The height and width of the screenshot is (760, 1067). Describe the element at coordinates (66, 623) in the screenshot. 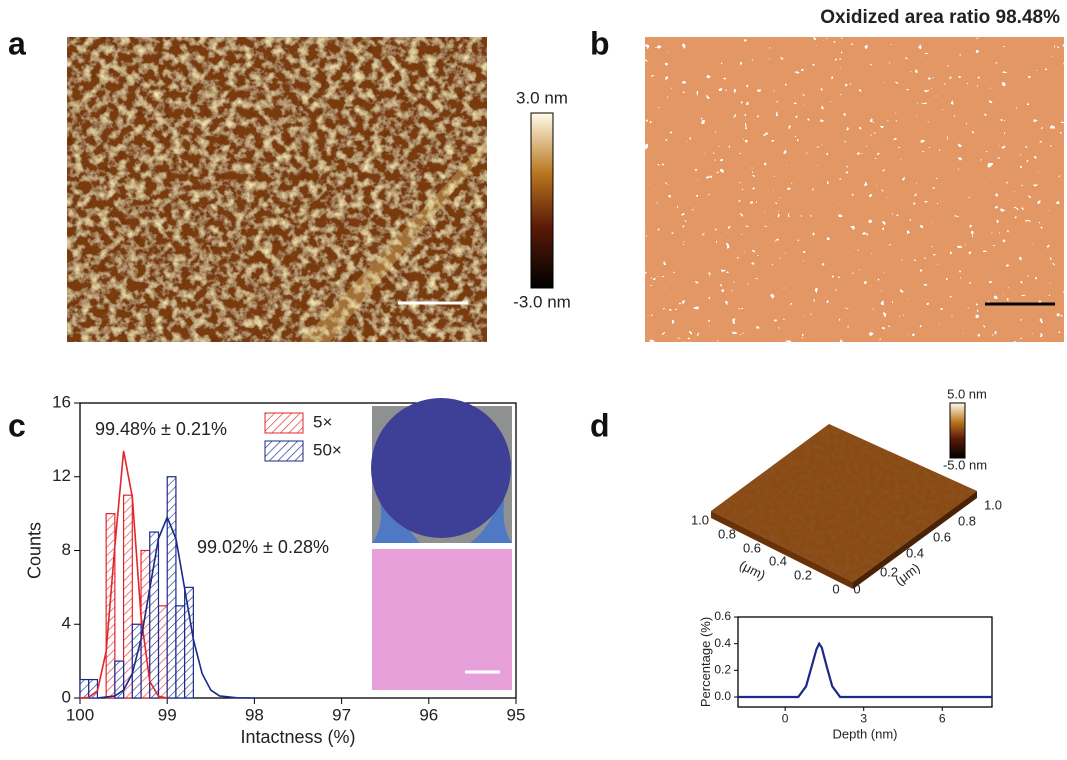

I see `y-tick-label: 4` at that location.